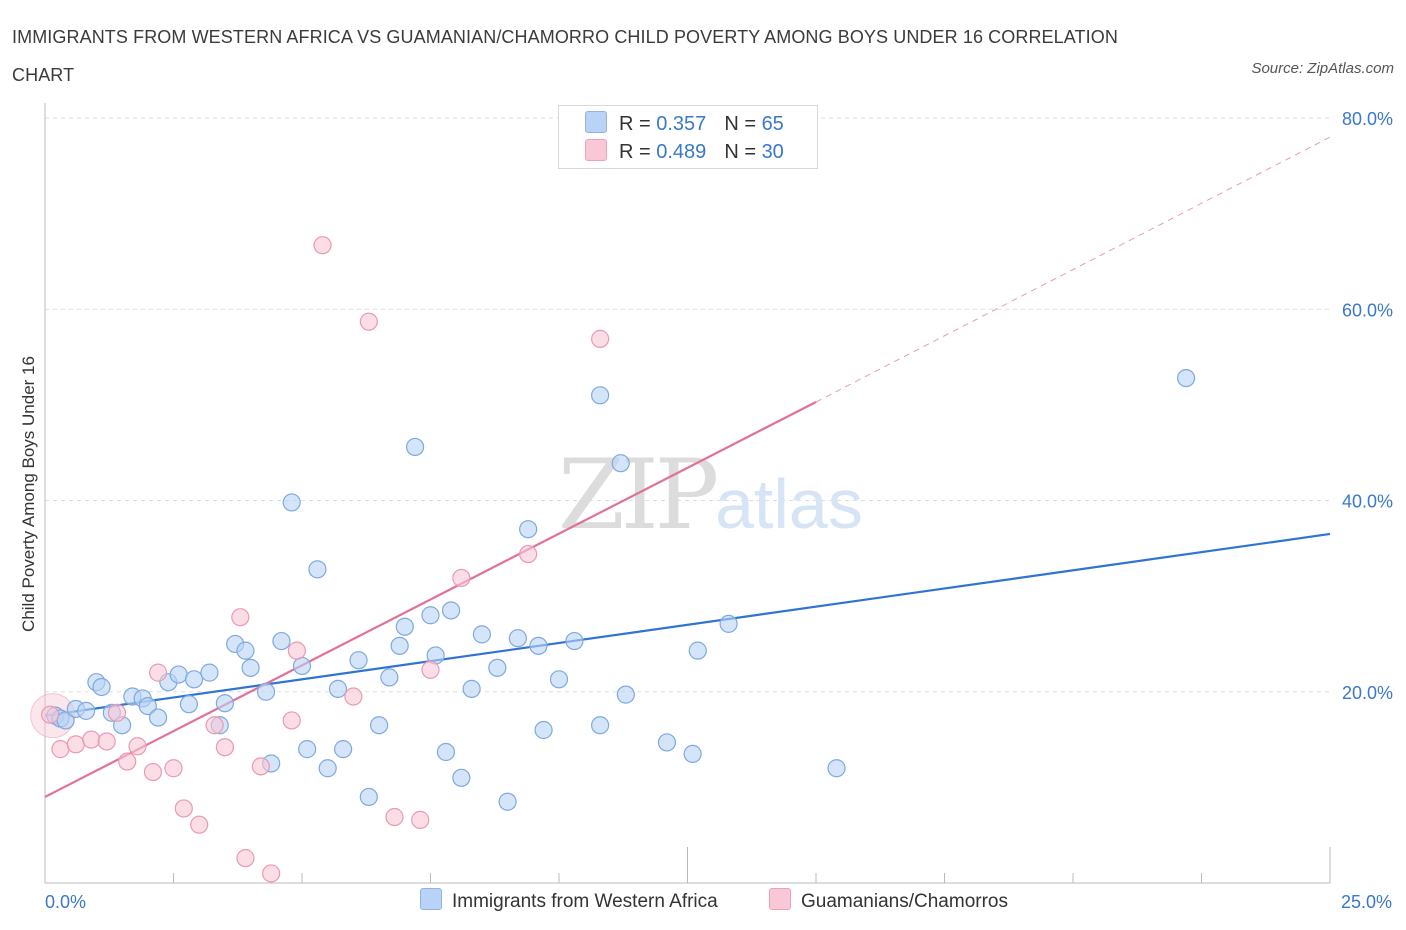  I want to click on watermark: ZIP atlas, so click(710, 495).